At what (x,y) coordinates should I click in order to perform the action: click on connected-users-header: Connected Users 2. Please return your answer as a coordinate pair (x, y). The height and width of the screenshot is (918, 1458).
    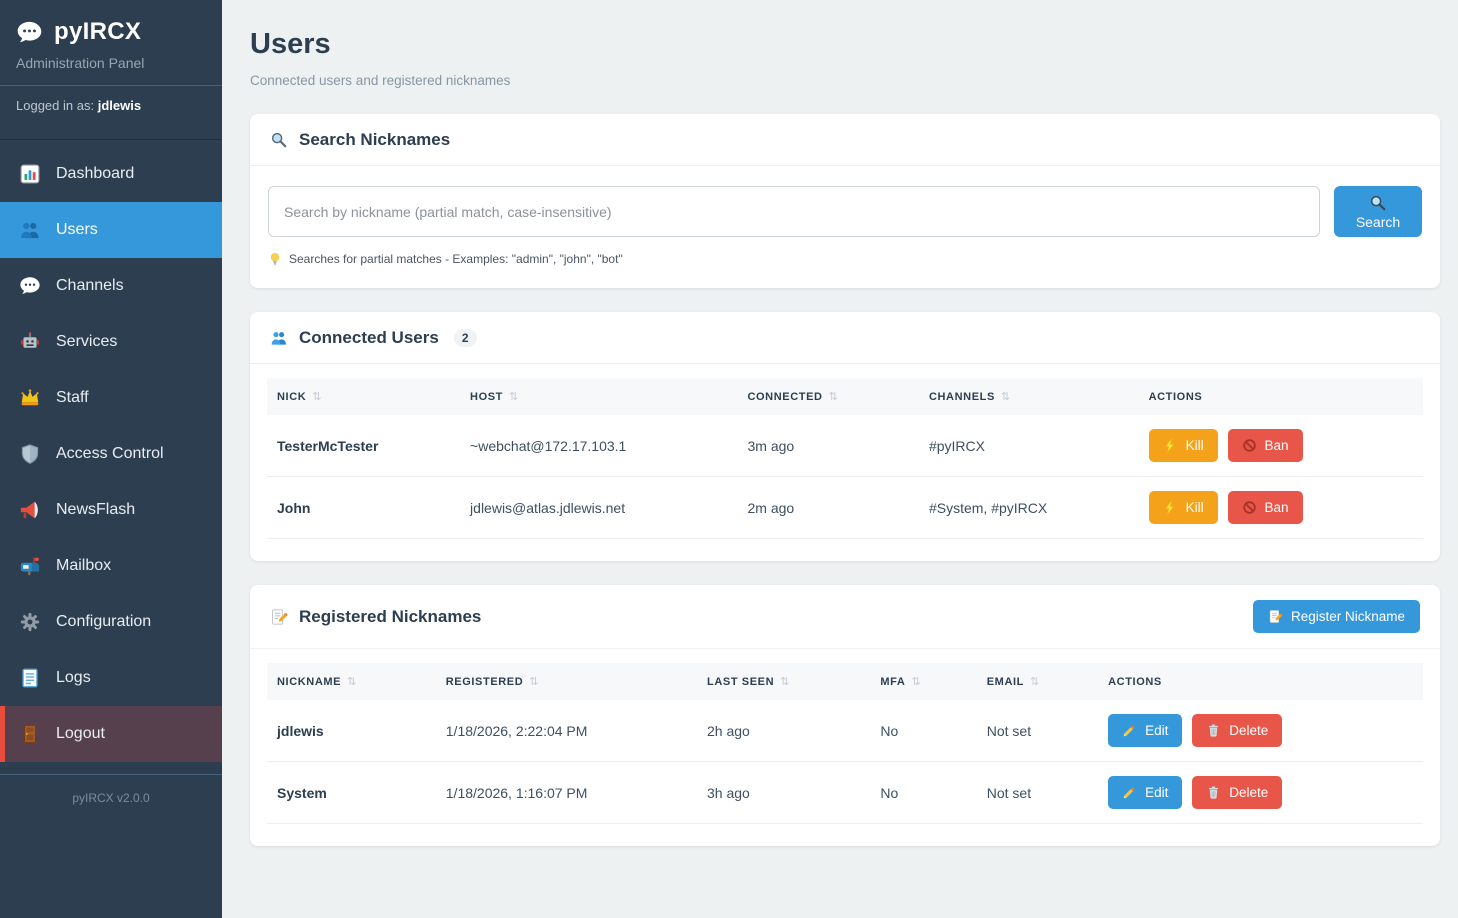
    Looking at the image, I should click on (845, 338).